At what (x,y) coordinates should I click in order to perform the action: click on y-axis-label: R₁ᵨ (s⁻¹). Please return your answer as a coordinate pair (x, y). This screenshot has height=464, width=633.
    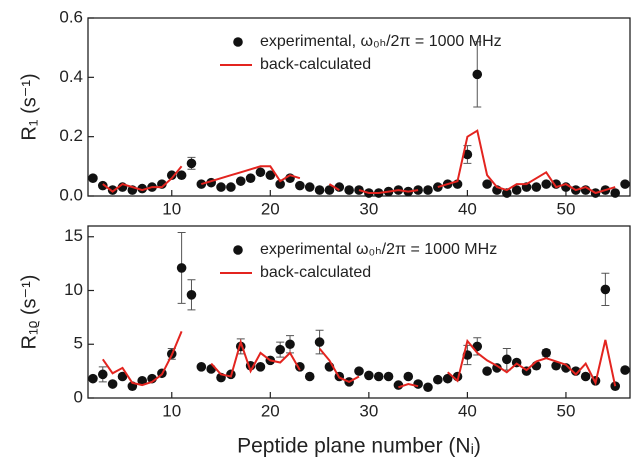
    Looking at the image, I should click on (29, 312).